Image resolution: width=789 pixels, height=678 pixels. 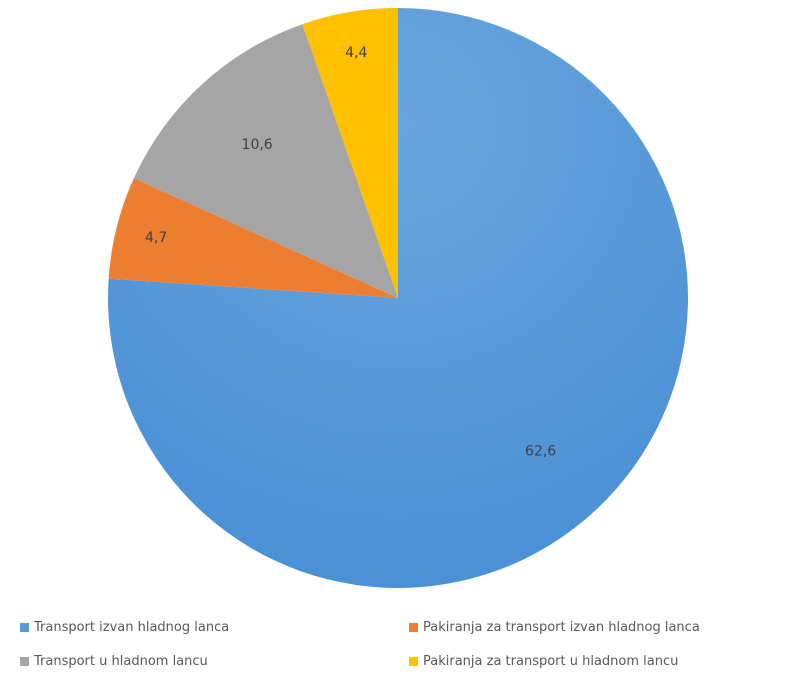 I want to click on legend-swatch-yellow, so click(x=413, y=661).